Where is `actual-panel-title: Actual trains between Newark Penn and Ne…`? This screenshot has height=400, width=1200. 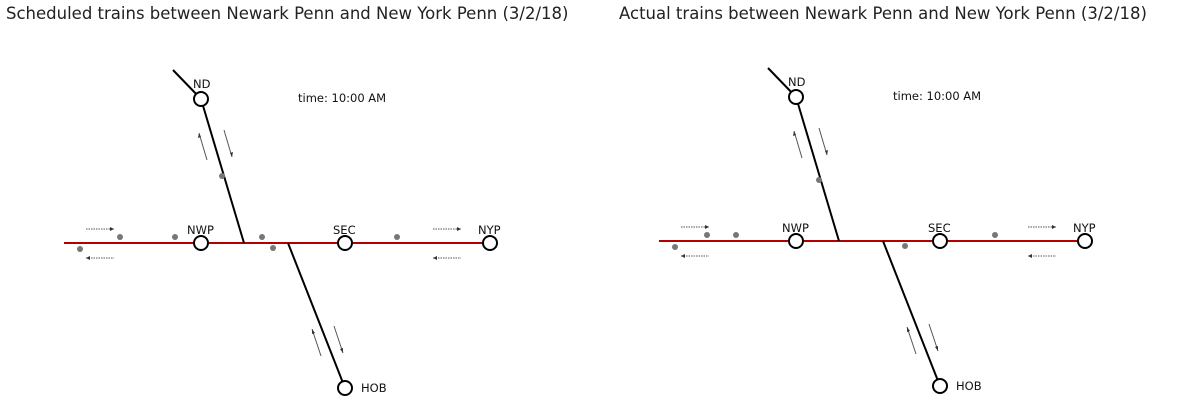 actual-panel-title: Actual trains between Newark Penn and Ne… is located at coordinates (883, 13).